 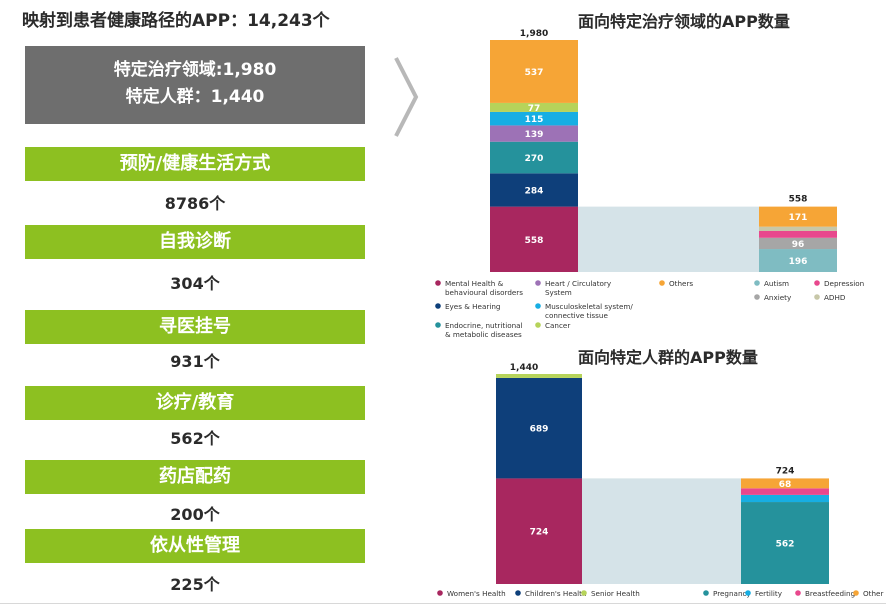 I want to click on footer-divider, so click(x=443, y=603).